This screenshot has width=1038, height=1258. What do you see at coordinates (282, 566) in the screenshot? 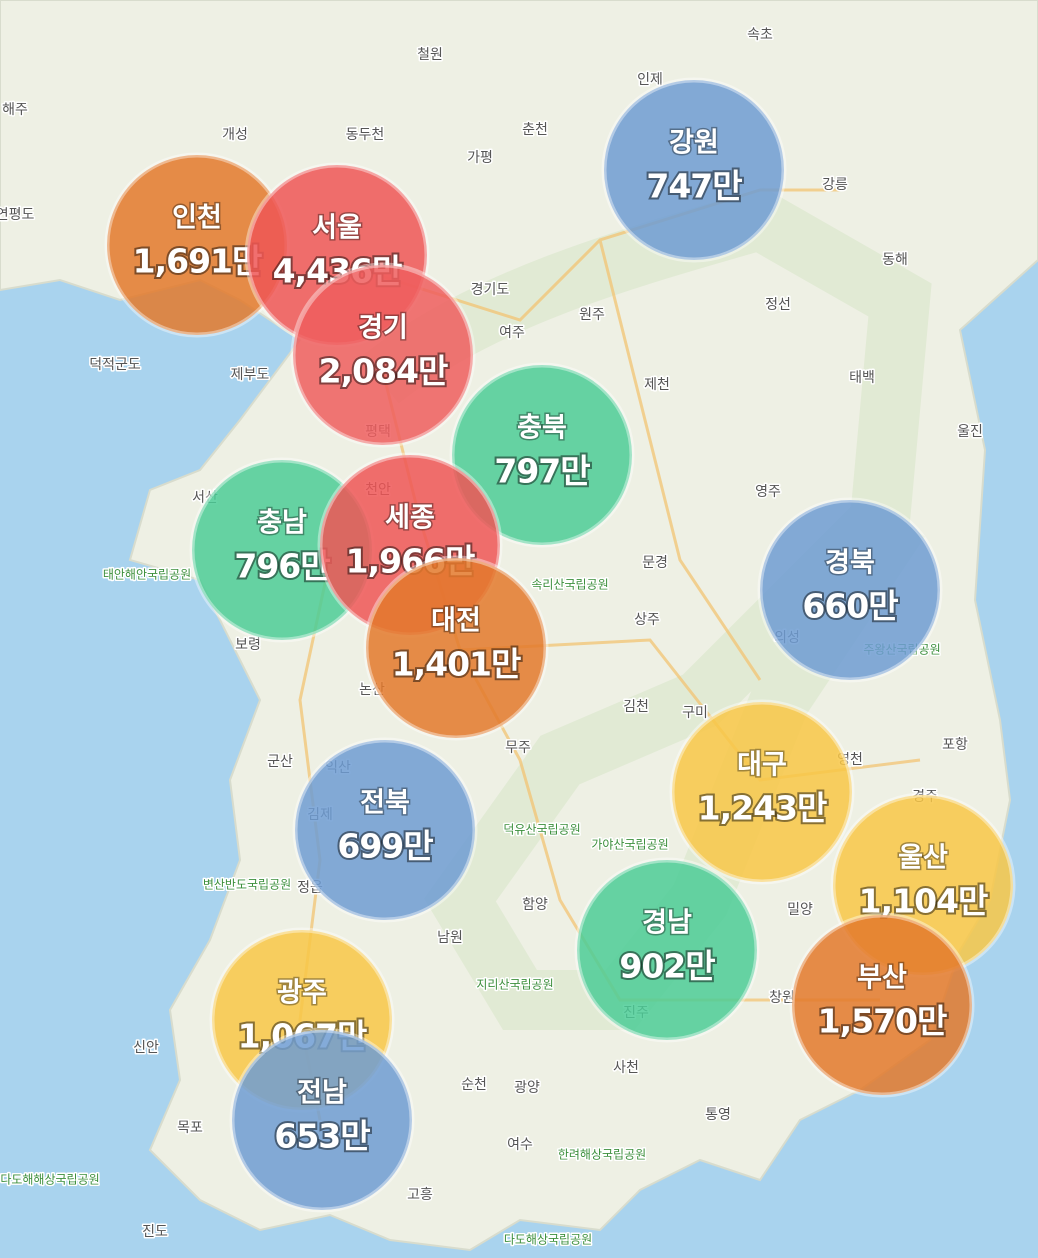
I see `region-value: 796만` at bounding box center [282, 566].